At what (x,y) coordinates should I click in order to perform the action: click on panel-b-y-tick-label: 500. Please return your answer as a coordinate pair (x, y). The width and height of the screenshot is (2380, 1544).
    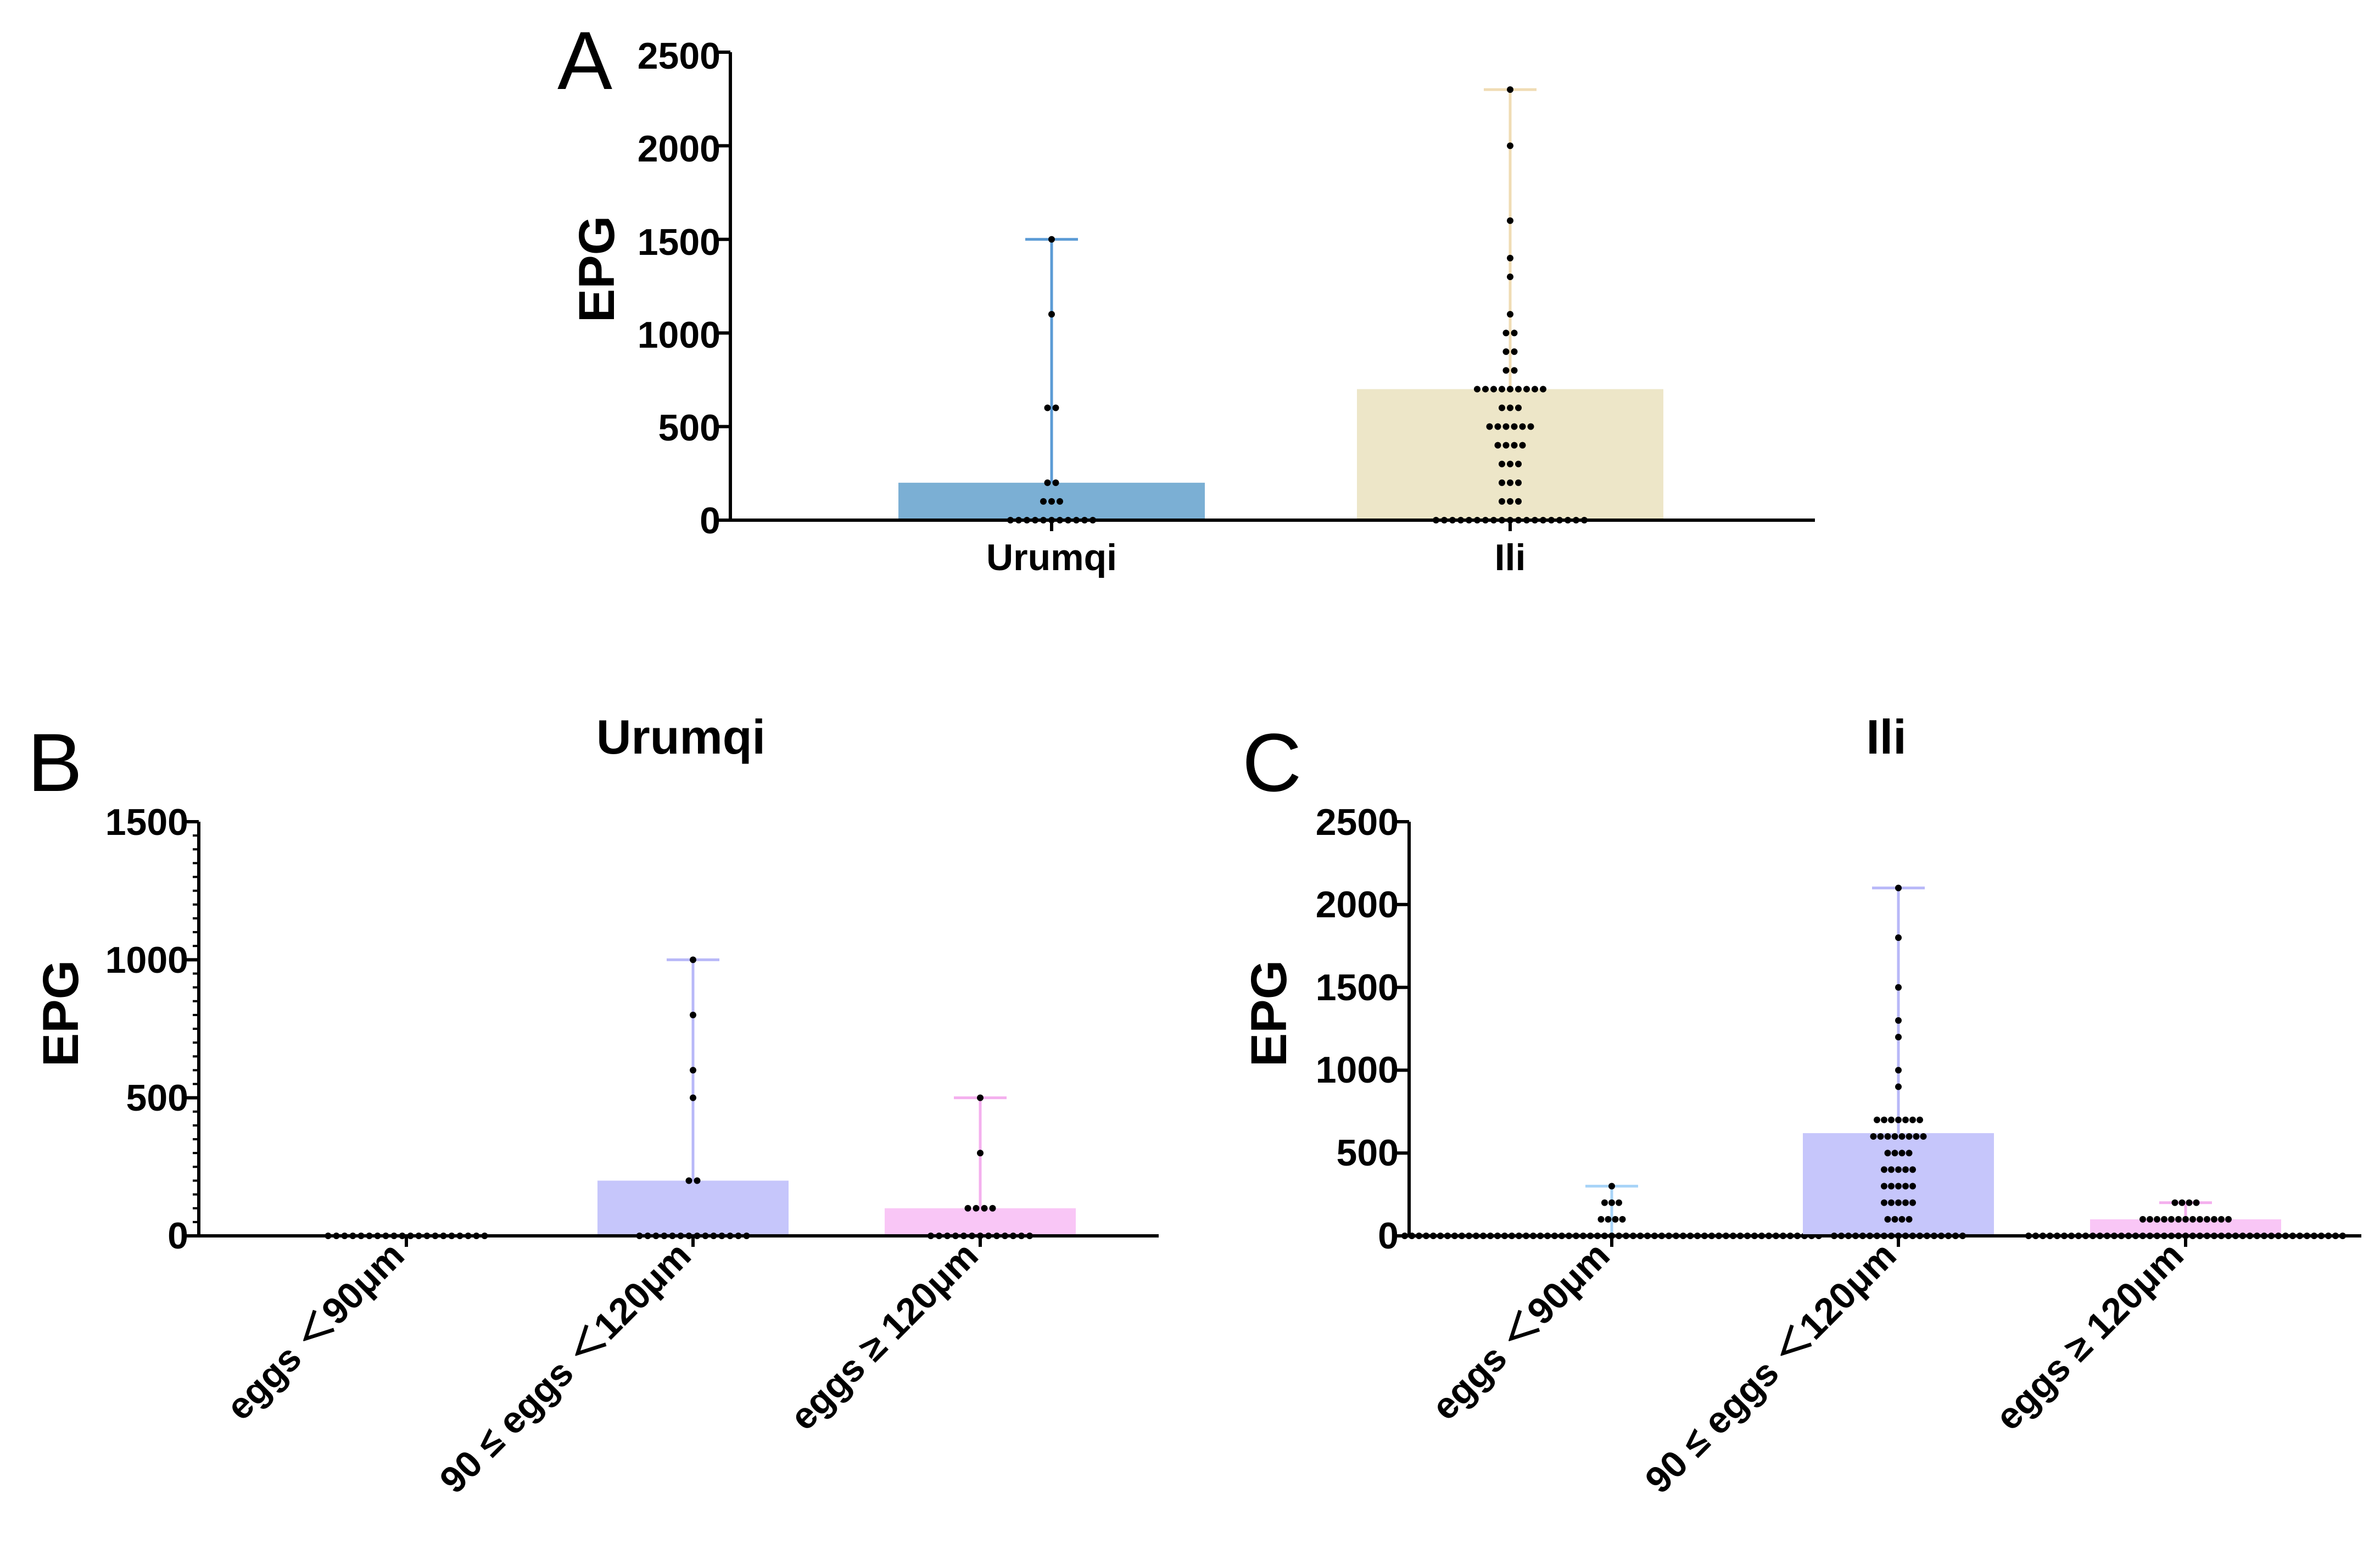
    Looking at the image, I should click on (157, 1098).